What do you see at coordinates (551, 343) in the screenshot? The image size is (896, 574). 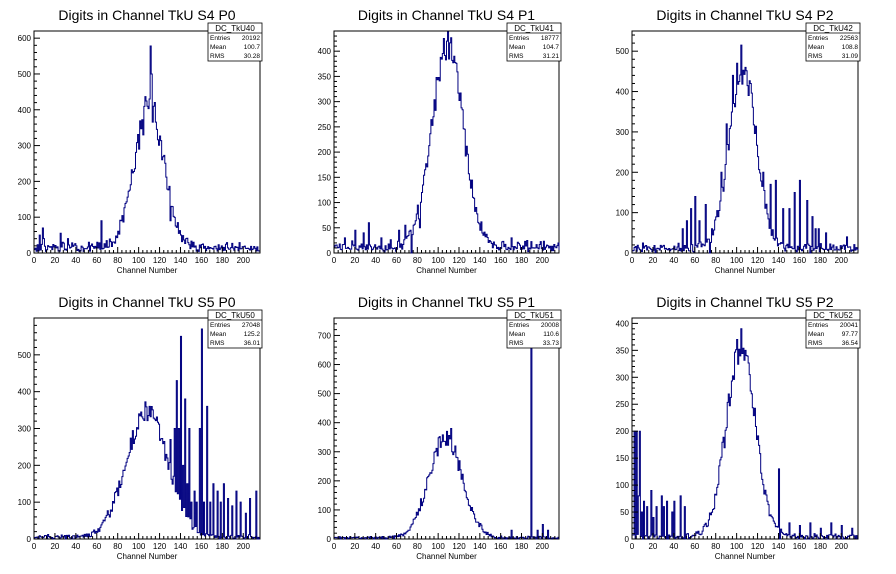 I see `stats-value: 33.73` at bounding box center [551, 343].